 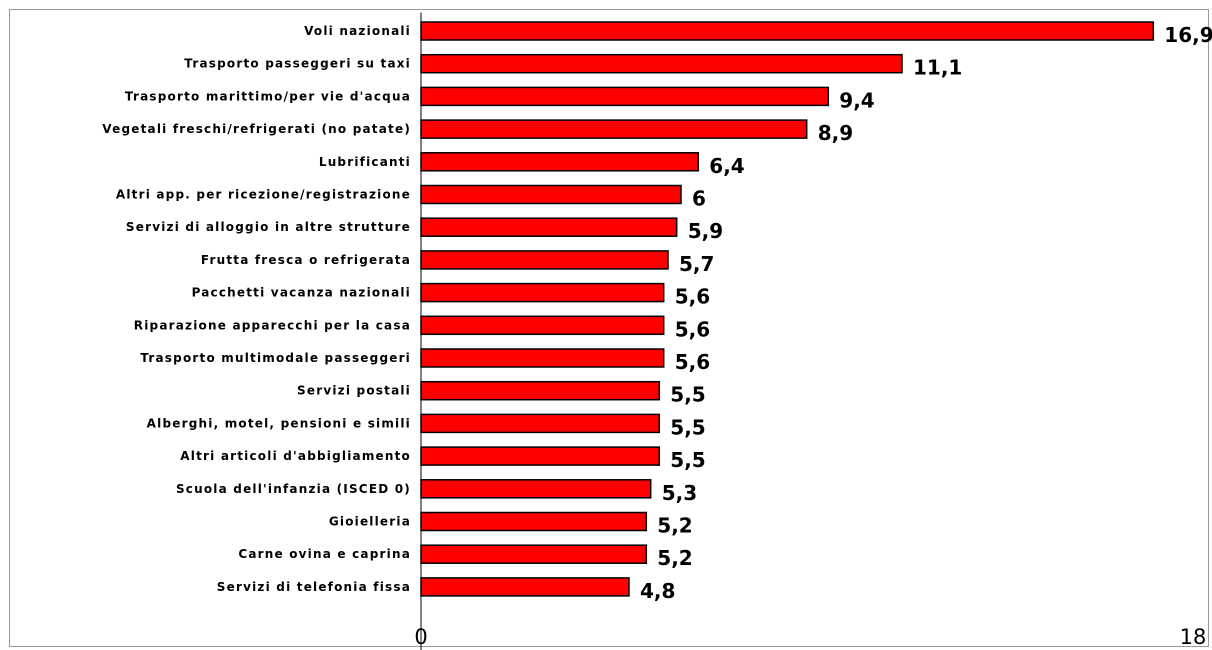 I want to click on category-label: Frutta fresca o refrigerata, so click(x=306, y=260).